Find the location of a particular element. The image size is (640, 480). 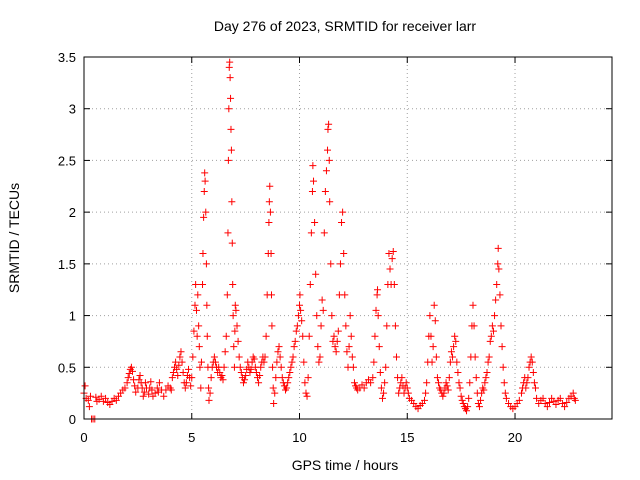

y-axis-label: SRMTID / TECUs is located at coordinates (14, 238).